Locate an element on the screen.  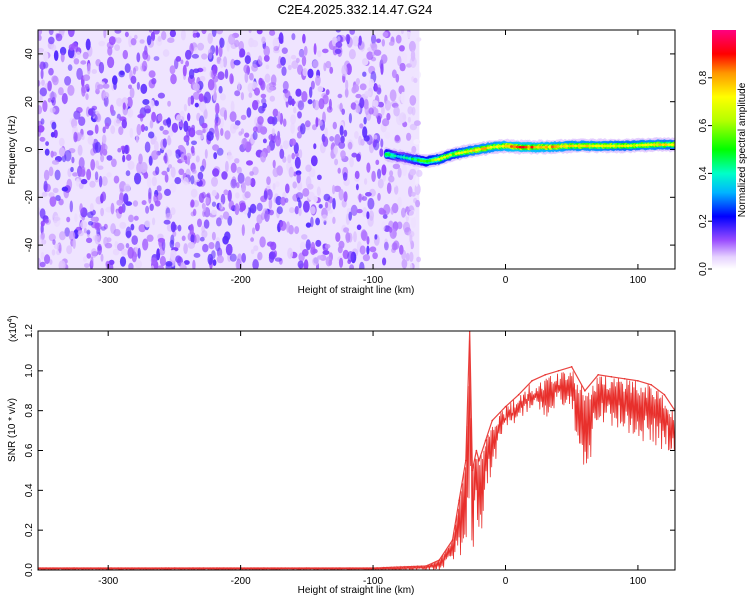
snr-y-tick-label: 0.4 is located at coordinates (29, 490).